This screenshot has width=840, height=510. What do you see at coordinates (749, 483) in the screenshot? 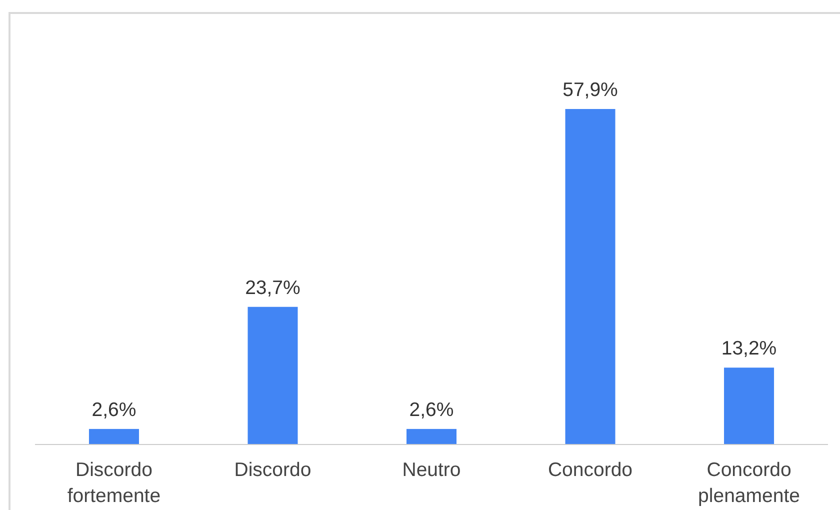
I see `x-tick-label: Concordo plenamente` at bounding box center [749, 483].